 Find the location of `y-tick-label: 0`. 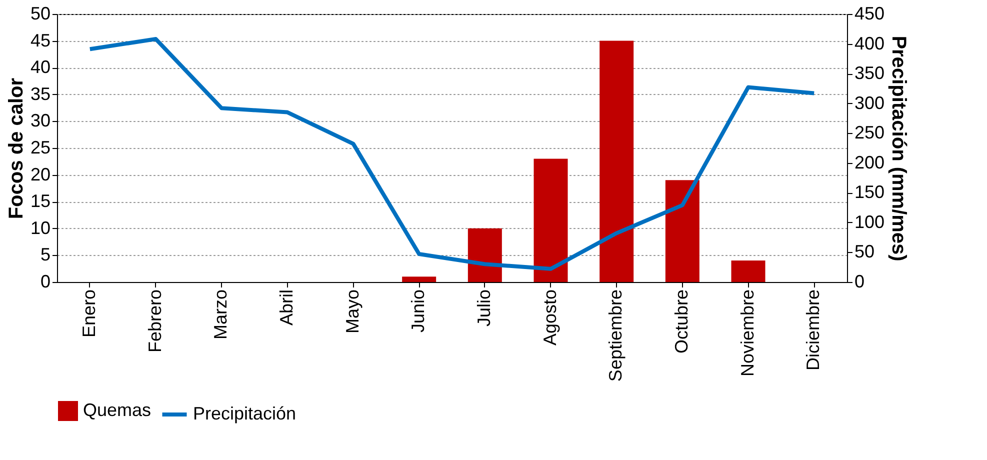

y-tick-label: 0 is located at coordinates (45, 282).